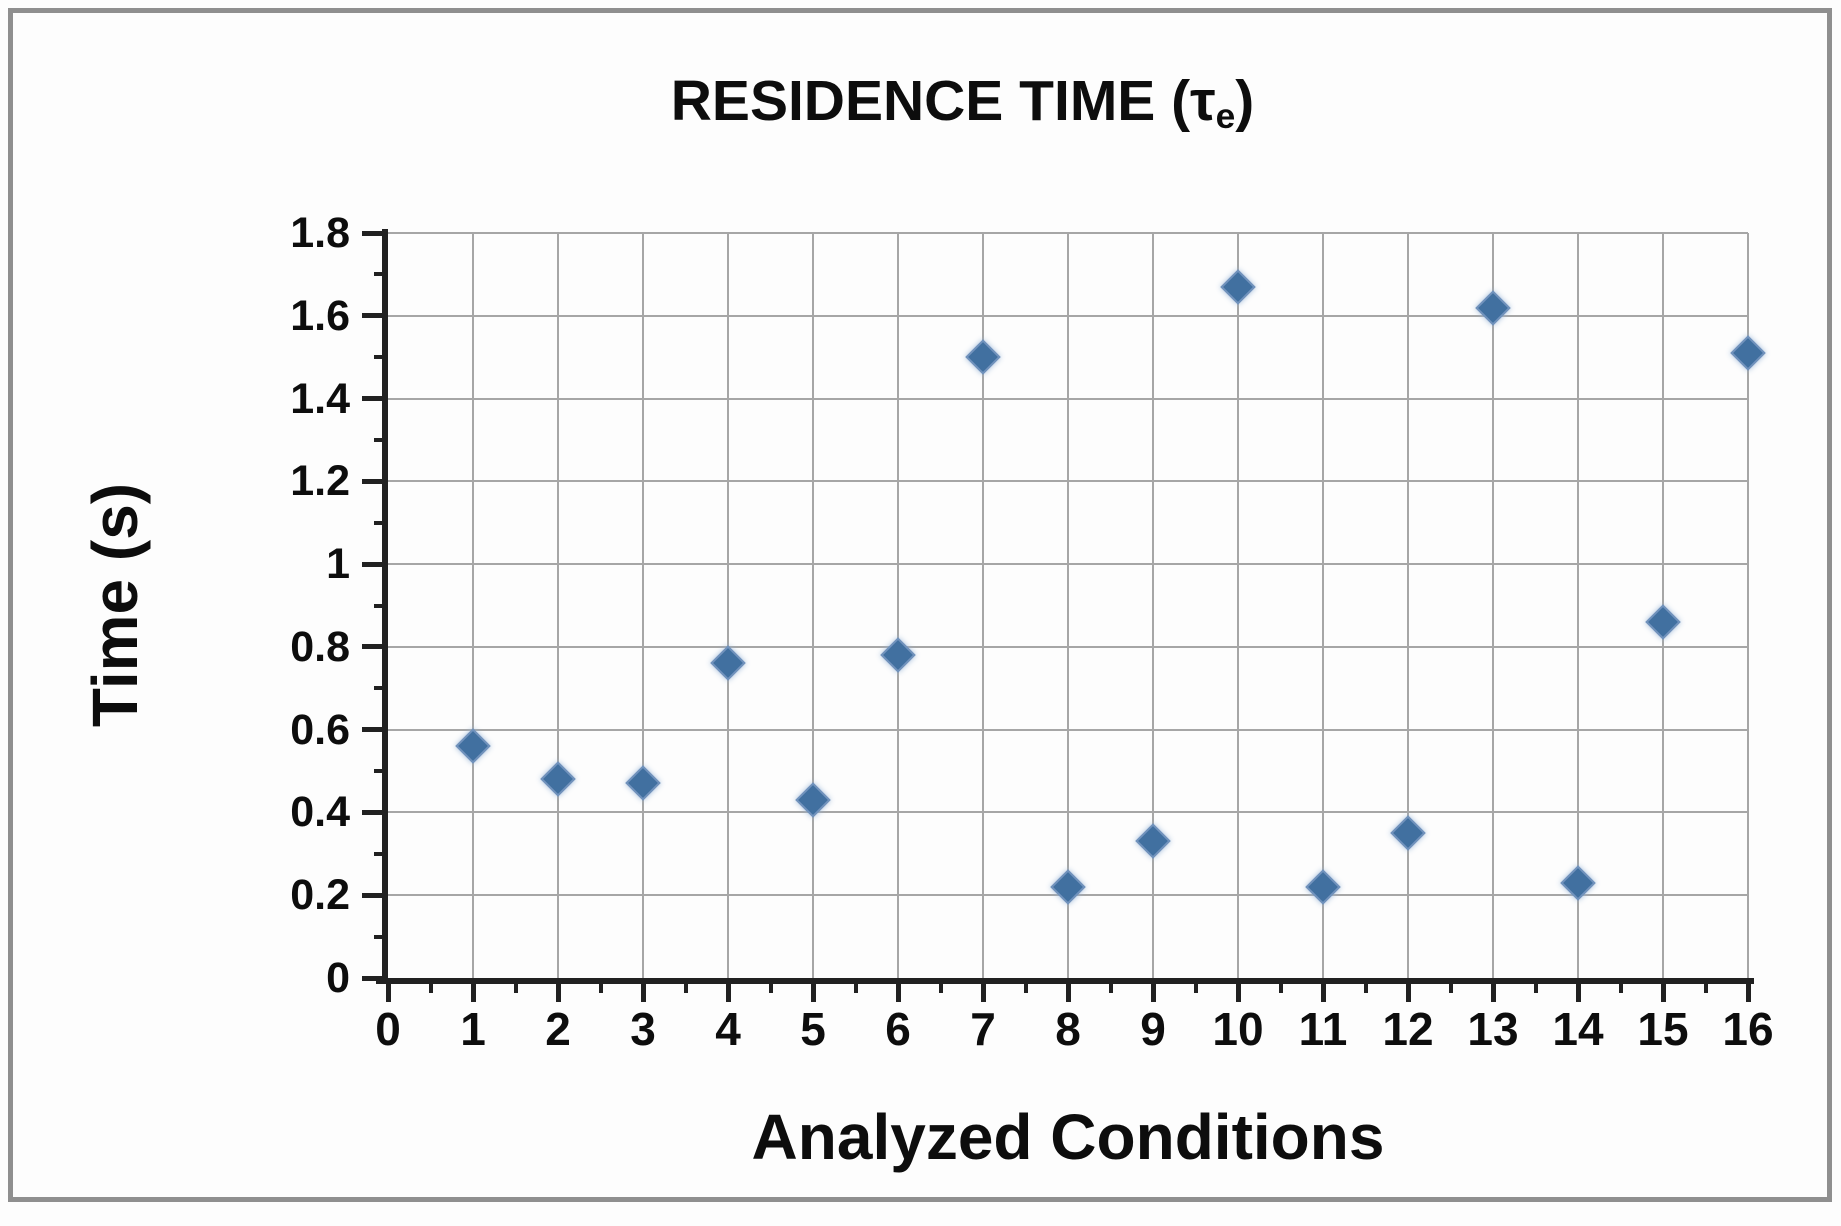 The height and width of the screenshot is (1226, 1841). Describe the element at coordinates (813, 1029) in the screenshot. I see `x-axis-tick-label: 5` at that location.